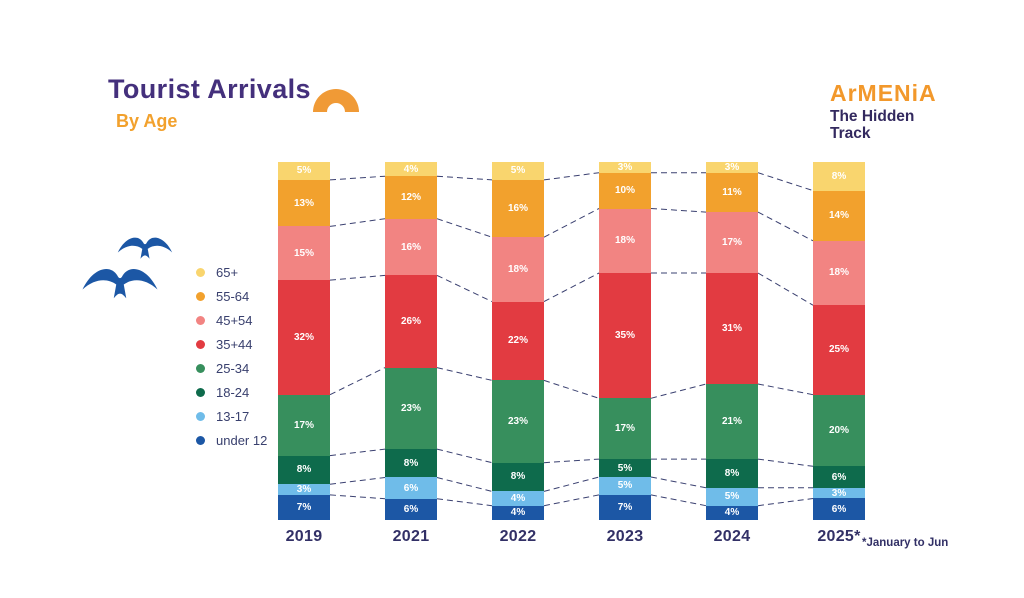 The image size is (1024, 598). Describe the element at coordinates (411, 321) in the screenshot. I see `segment-35-44: 26%` at that location.